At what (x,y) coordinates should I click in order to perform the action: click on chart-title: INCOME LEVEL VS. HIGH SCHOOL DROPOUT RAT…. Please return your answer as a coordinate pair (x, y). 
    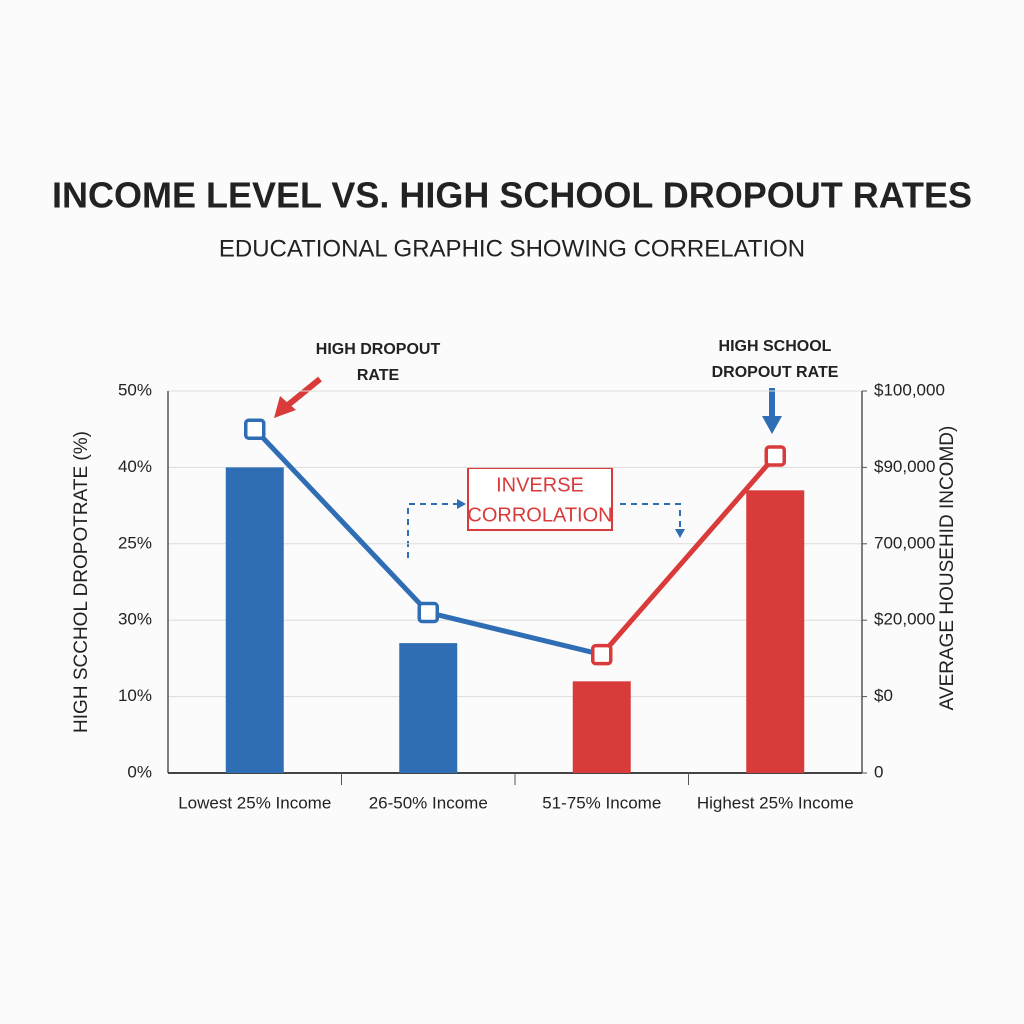
    Looking at the image, I should click on (512, 195).